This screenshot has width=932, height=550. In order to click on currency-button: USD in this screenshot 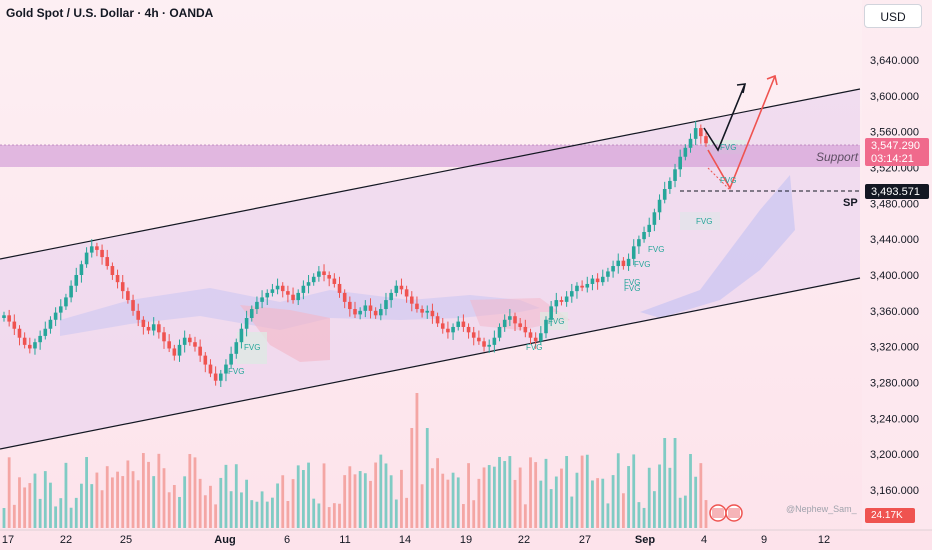, I will do `click(893, 16)`.